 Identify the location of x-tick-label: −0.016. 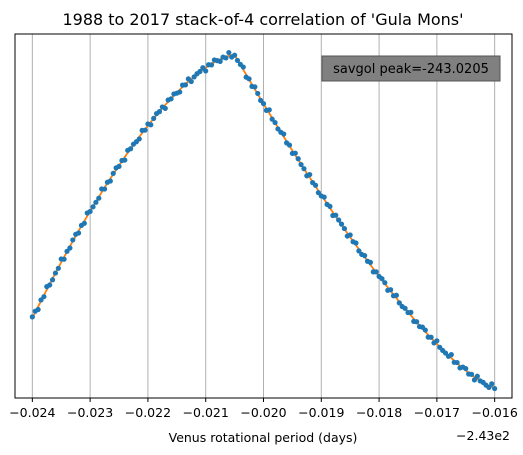
(495, 412).